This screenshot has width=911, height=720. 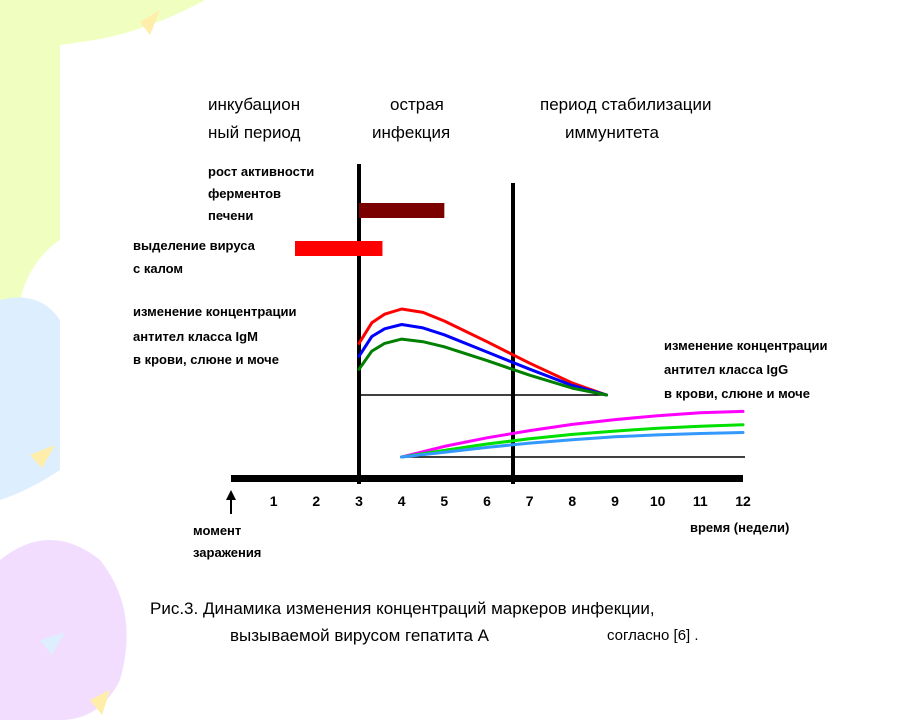 What do you see at coordinates (194, 245) in the screenshot?
I see `virus-label-line1: выделение вируса` at bounding box center [194, 245].